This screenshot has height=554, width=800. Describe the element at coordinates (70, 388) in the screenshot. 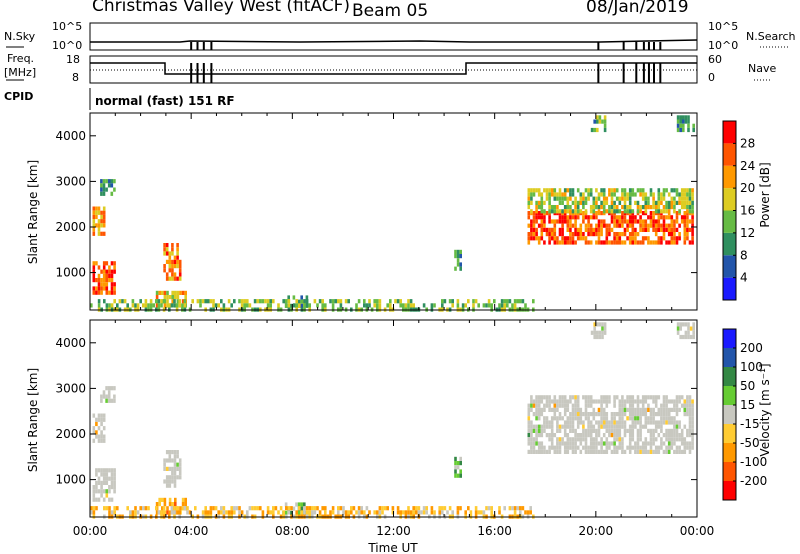

I see `y-tick-label: 3000` at that location.